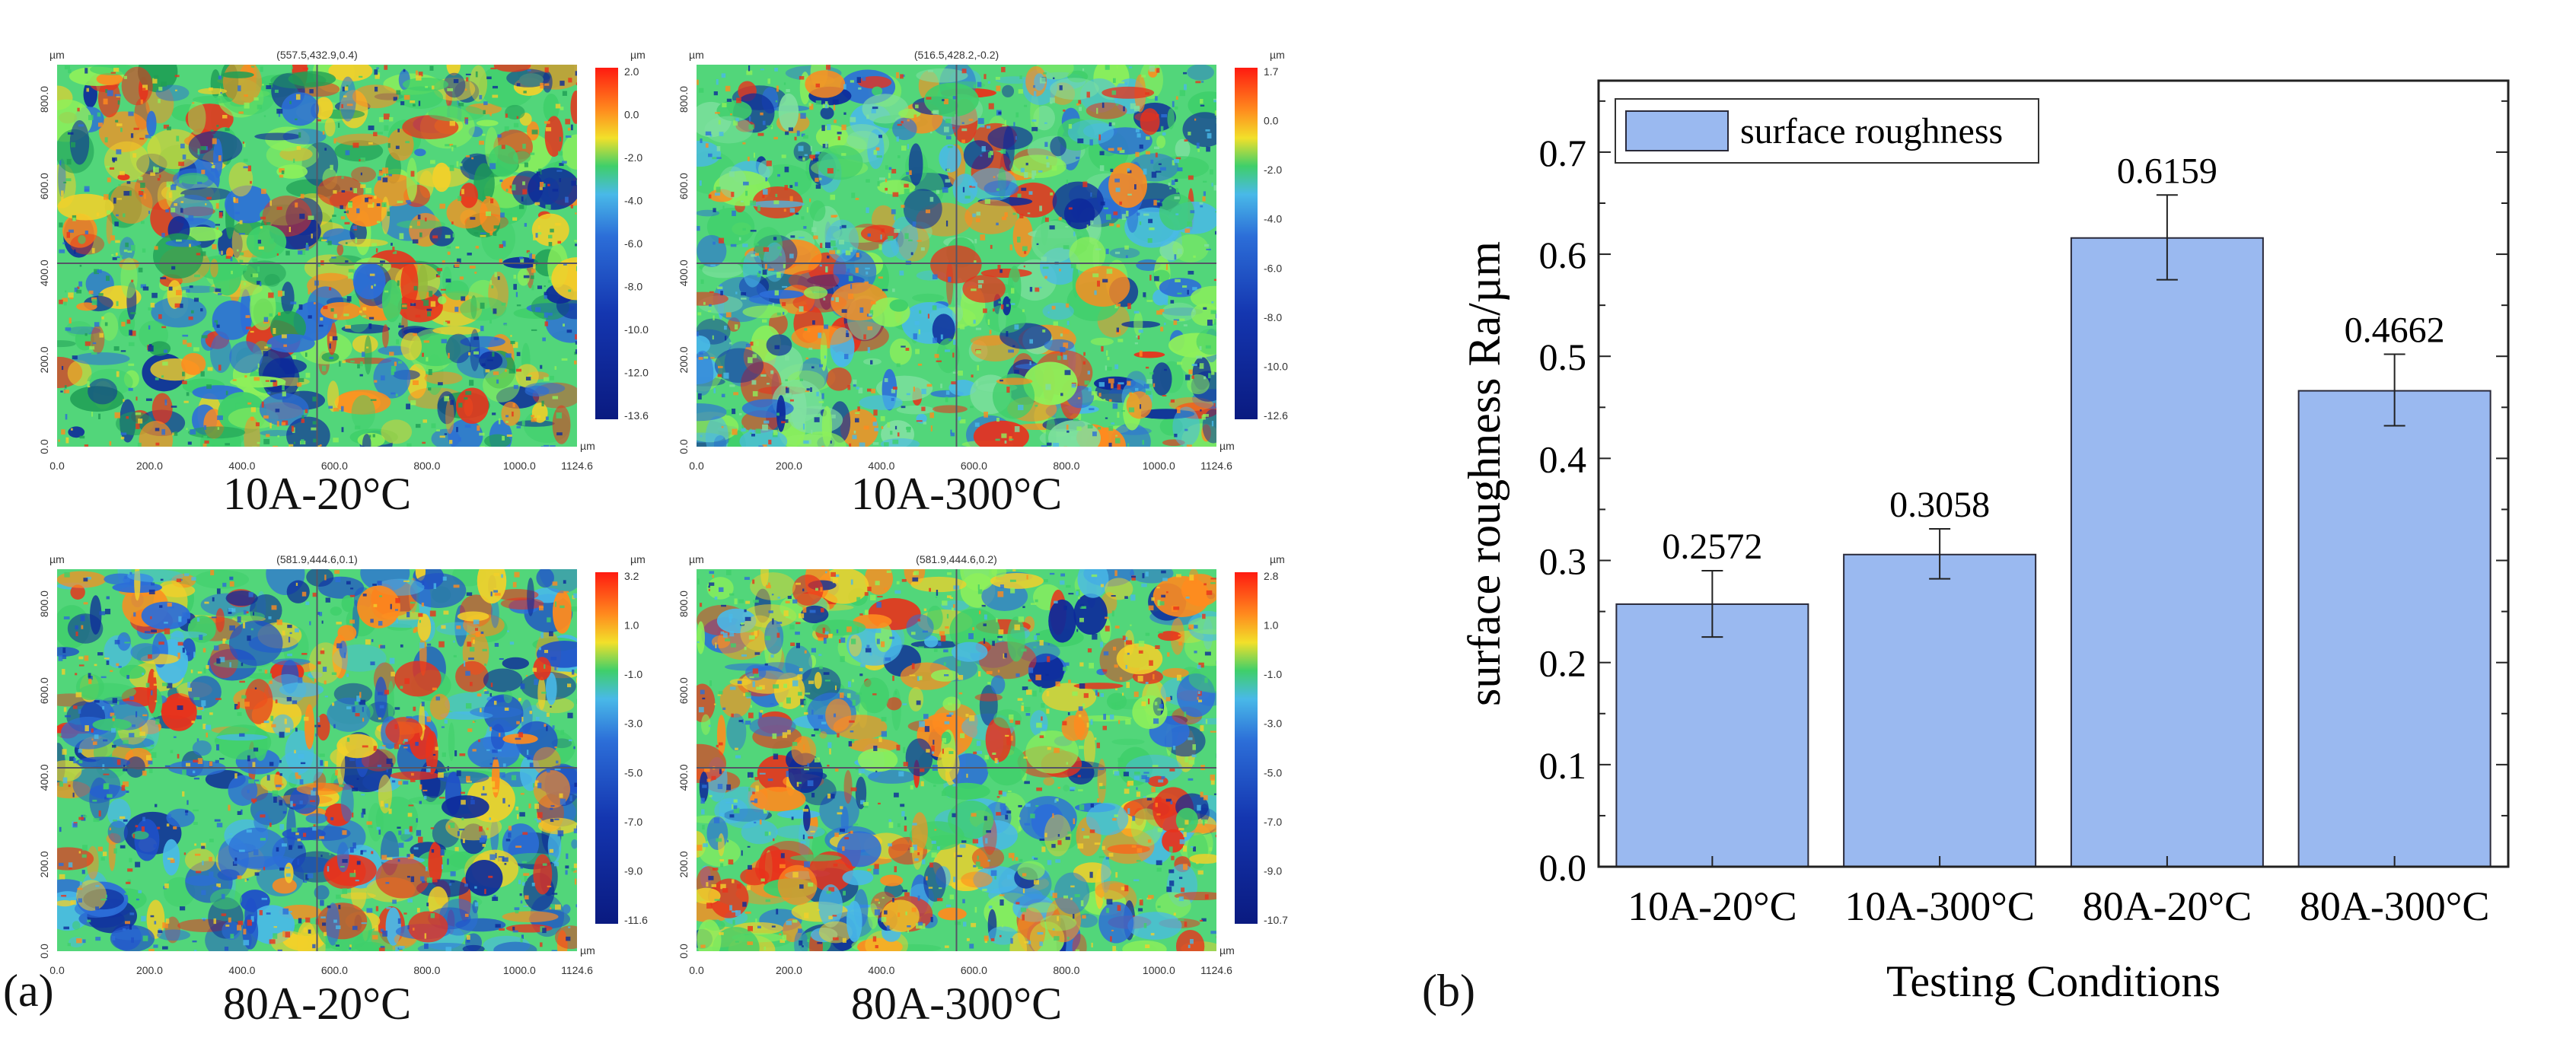  What do you see at coordinates (1273, 772) in the screenshot?
I see `colorbar-tick: -5.0` at bounding box center [1273, 772].